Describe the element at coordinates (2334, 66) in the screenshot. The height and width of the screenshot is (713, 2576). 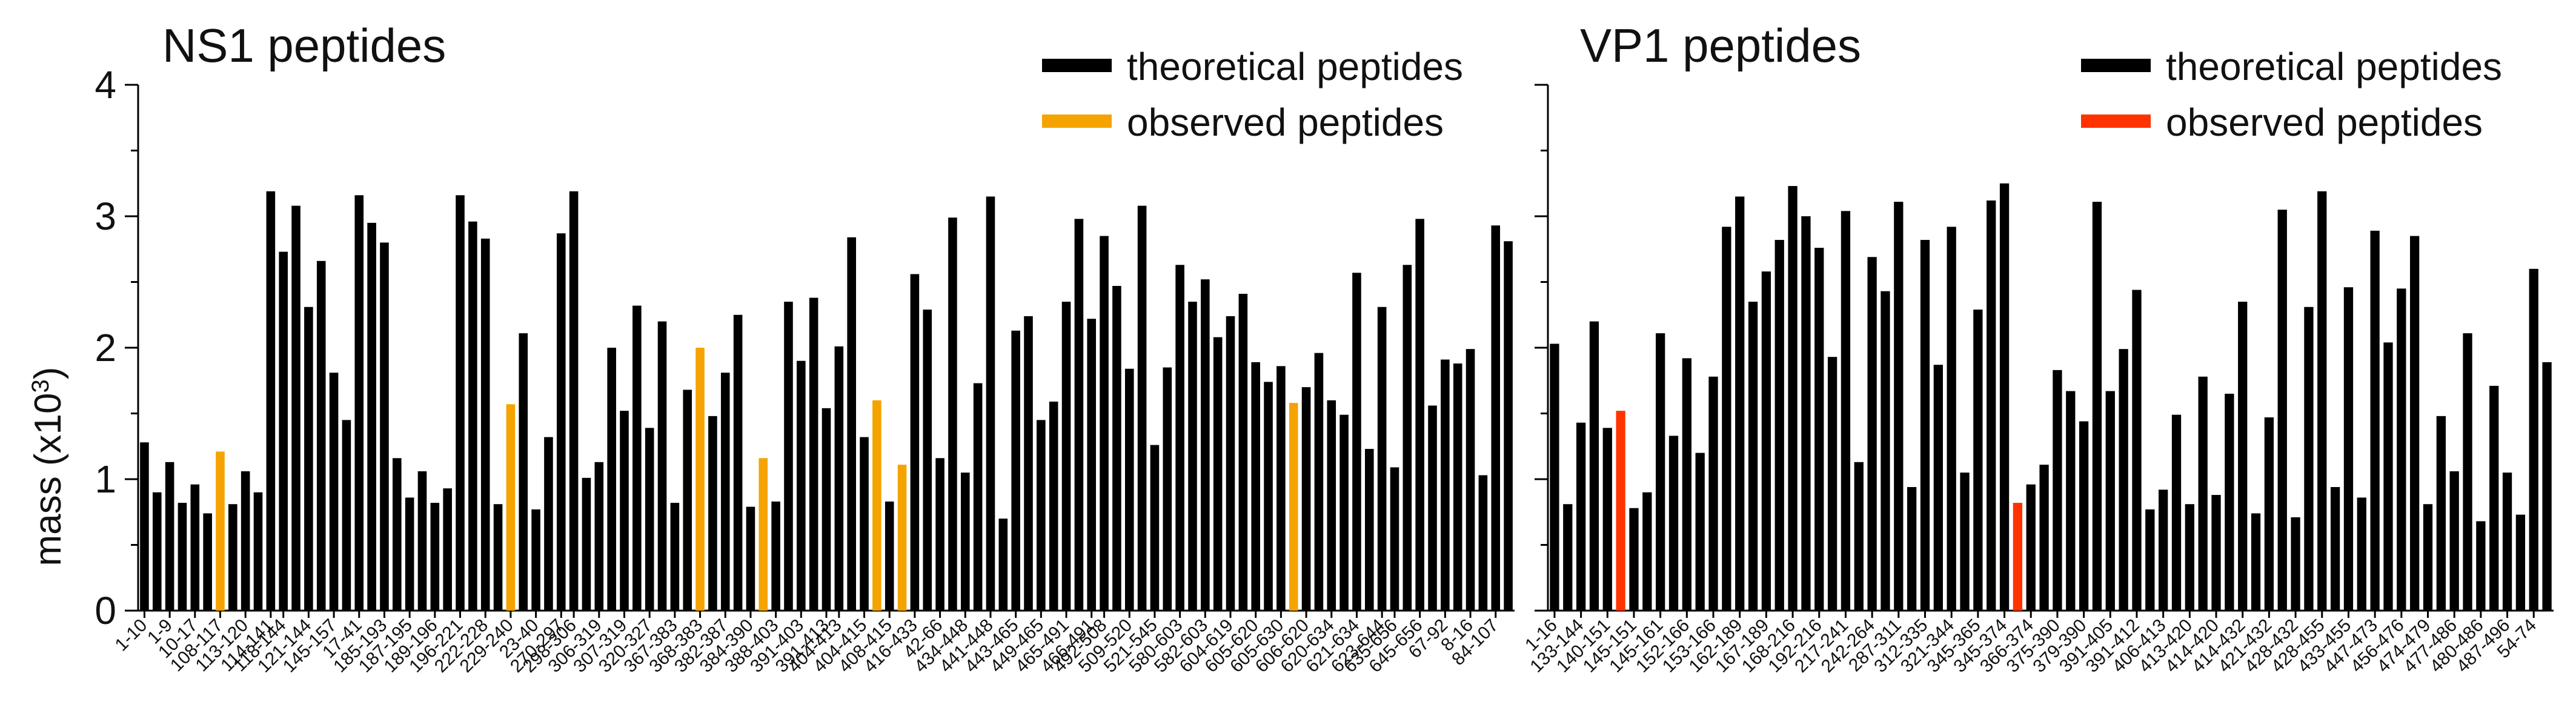
I see `legend-label: theoretical peptides` at that location.